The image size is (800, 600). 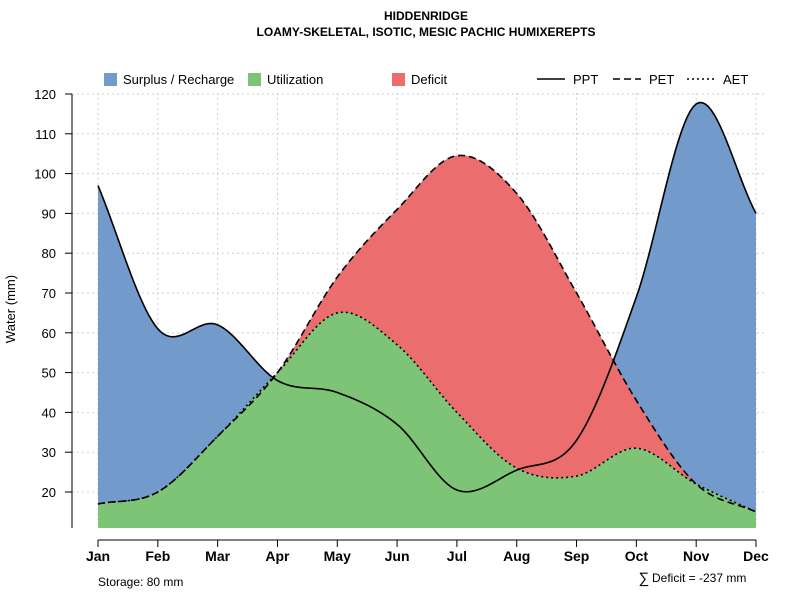 What do you see at coordinates (696, 556) in the screenshot?
I see `x-tick-label: Nov` at bounding box center [696, 556].